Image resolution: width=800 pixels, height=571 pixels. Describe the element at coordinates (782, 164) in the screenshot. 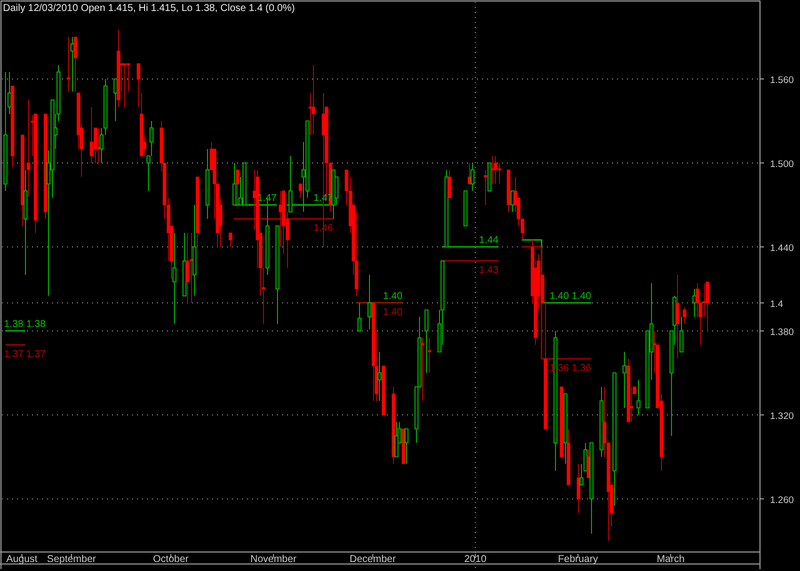

I see `y-tick-label: 1.500` at that location.